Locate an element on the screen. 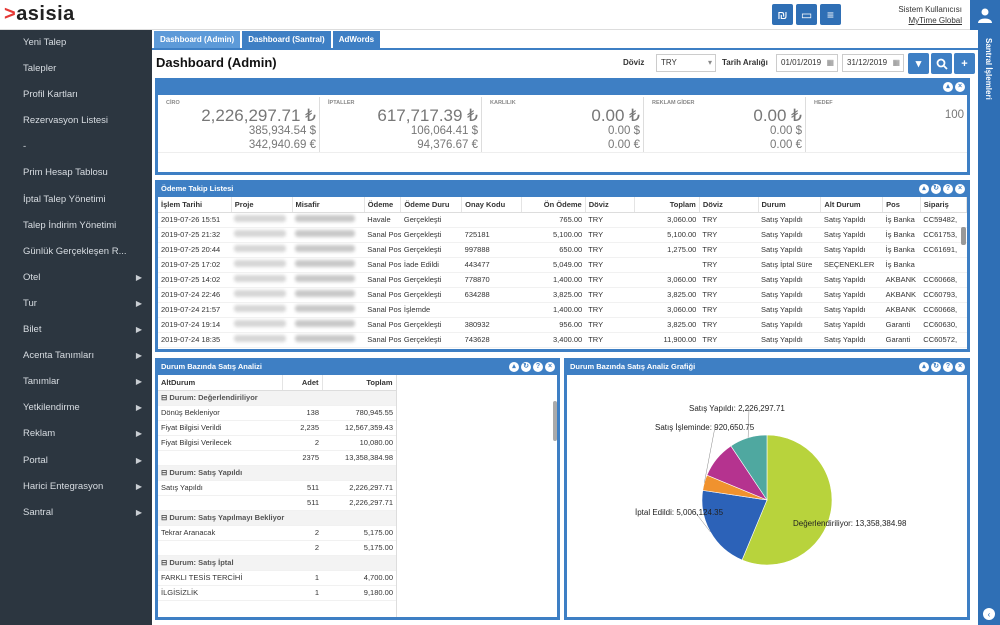 The height and width of the screenshot is (625, 1000). column-header: İşlem Tarihi is located at coordinates (195, 205).